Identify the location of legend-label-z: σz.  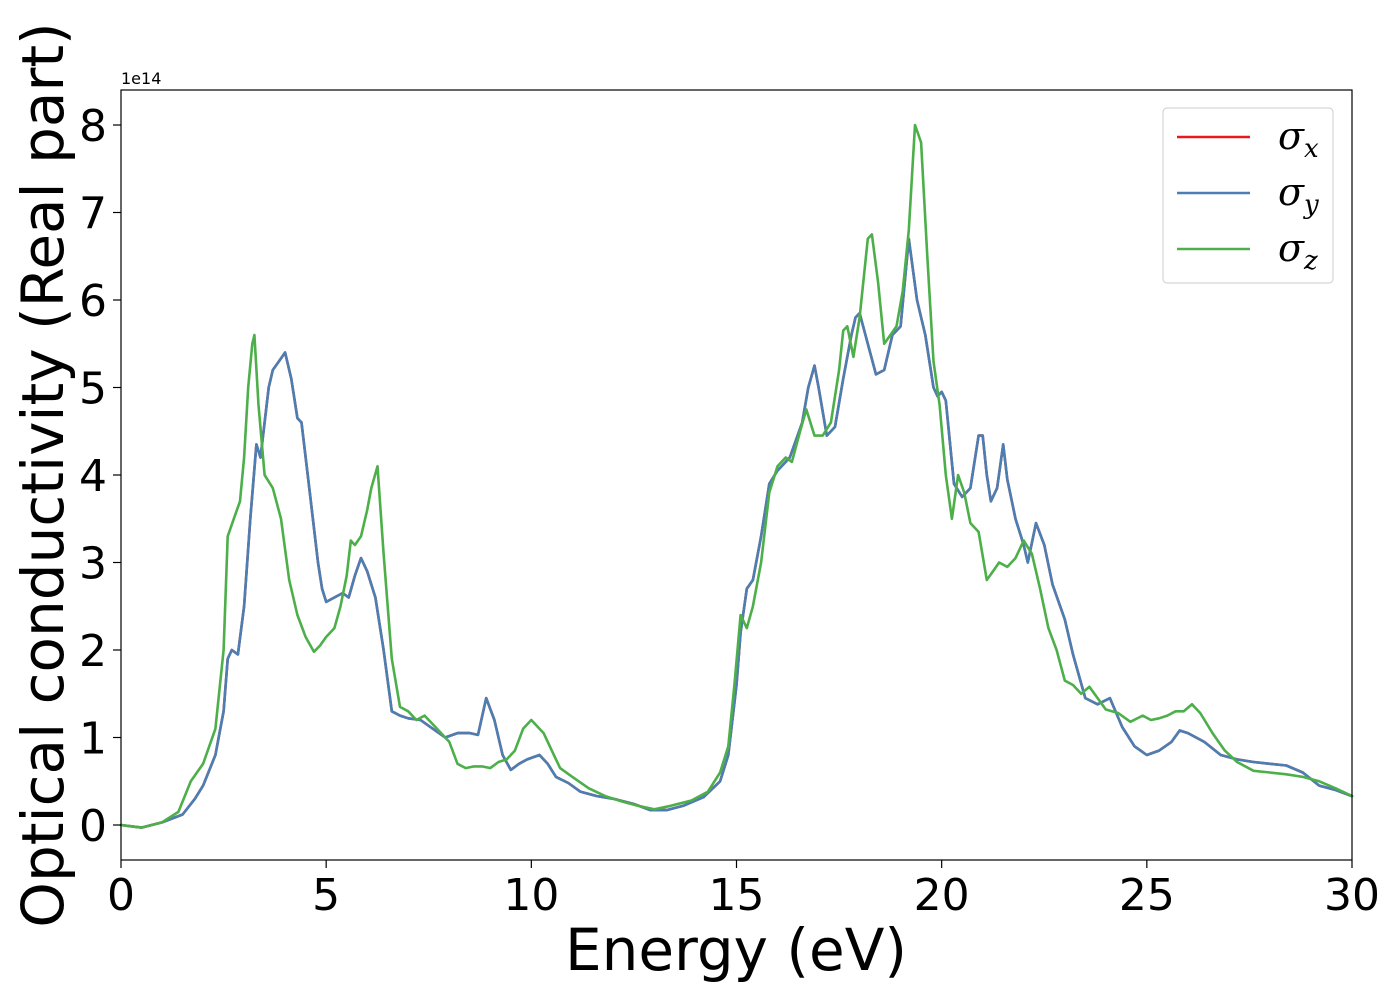
(1298, 251).